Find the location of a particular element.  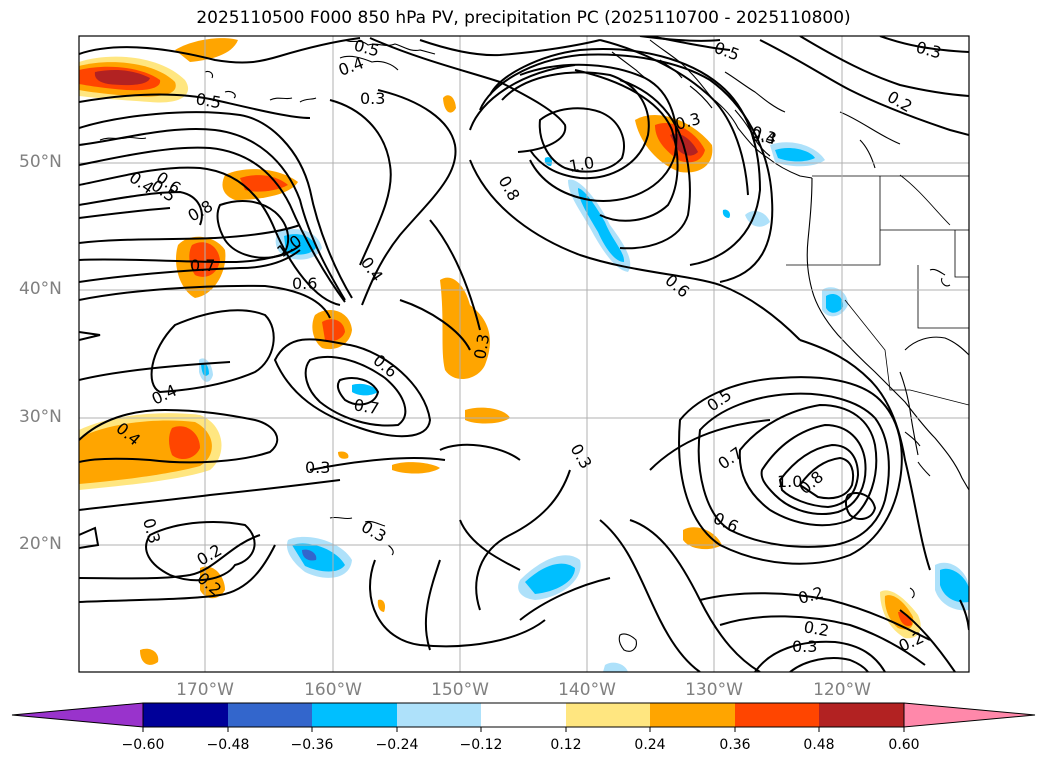

lon-label-170w: 170°W is located at coordinates (205, 690).